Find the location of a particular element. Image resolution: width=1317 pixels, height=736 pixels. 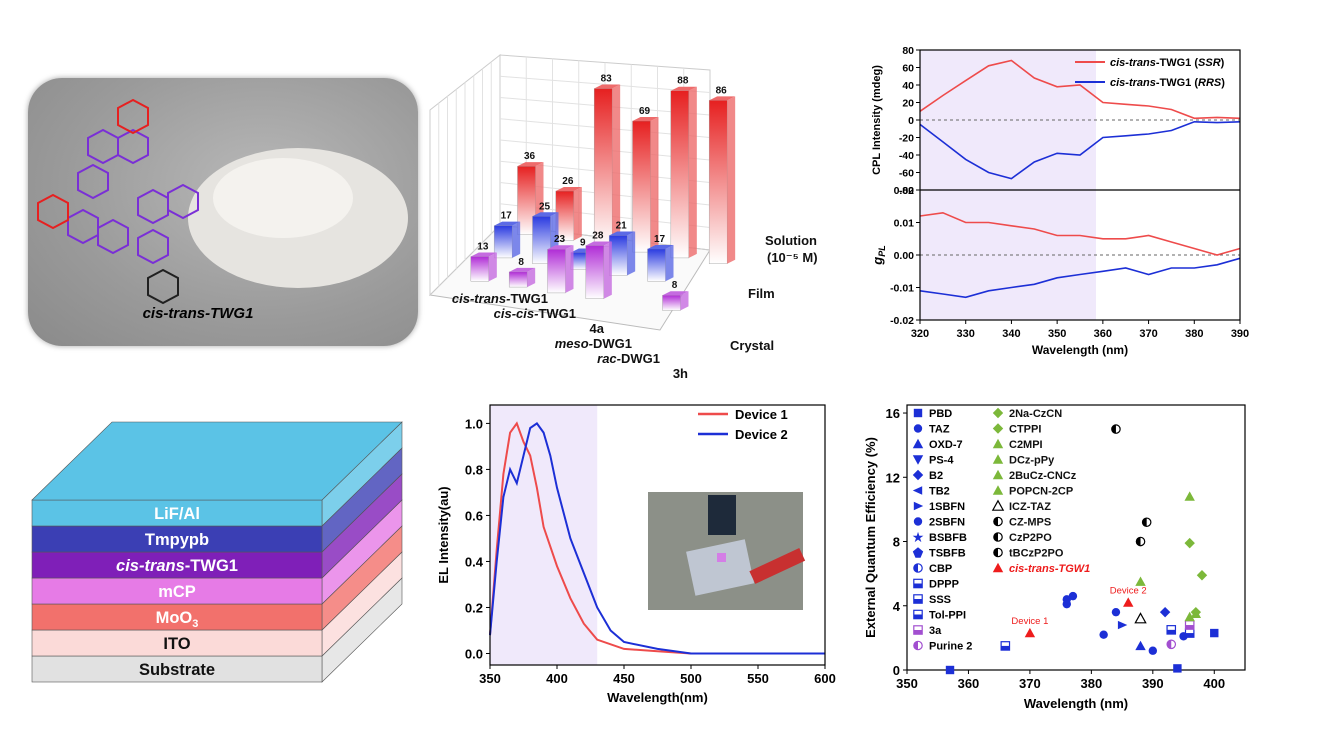

xtick-label: 450 is located at coordinates (624, 678).